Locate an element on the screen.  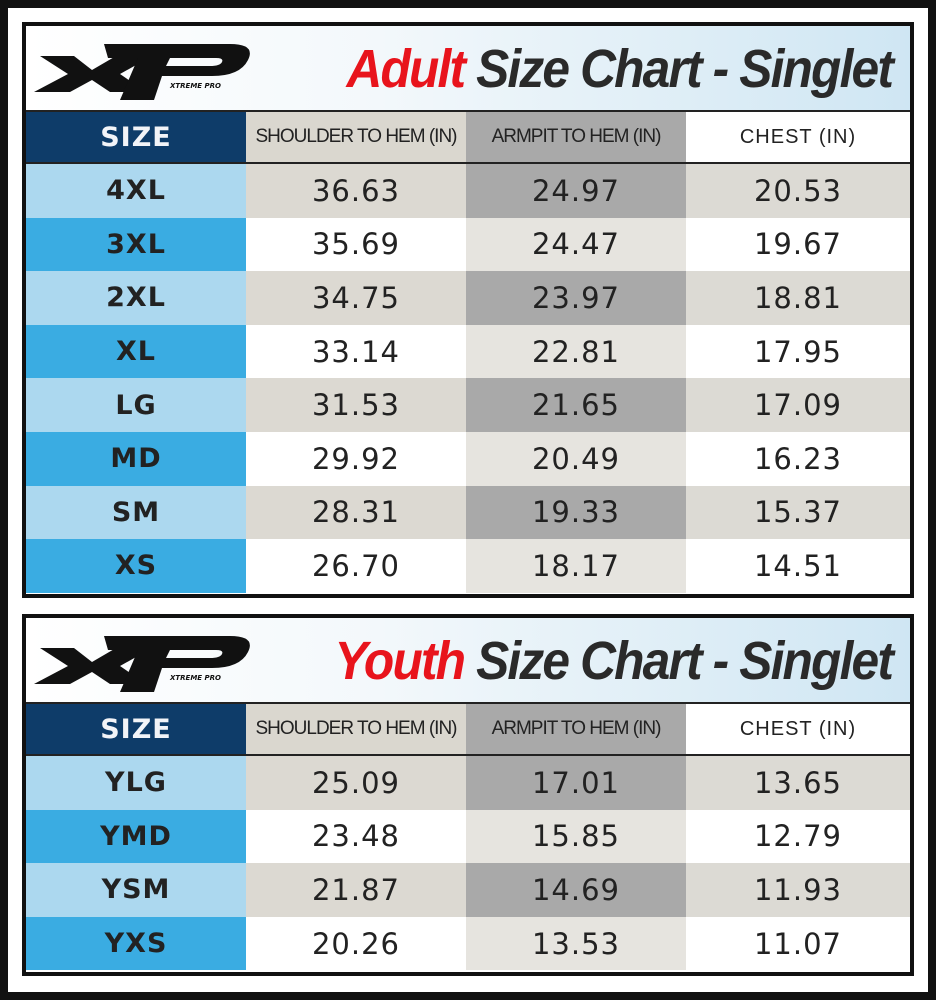
cell-armpit-to-hem: 23.97 is located at coordinates (576, 298).